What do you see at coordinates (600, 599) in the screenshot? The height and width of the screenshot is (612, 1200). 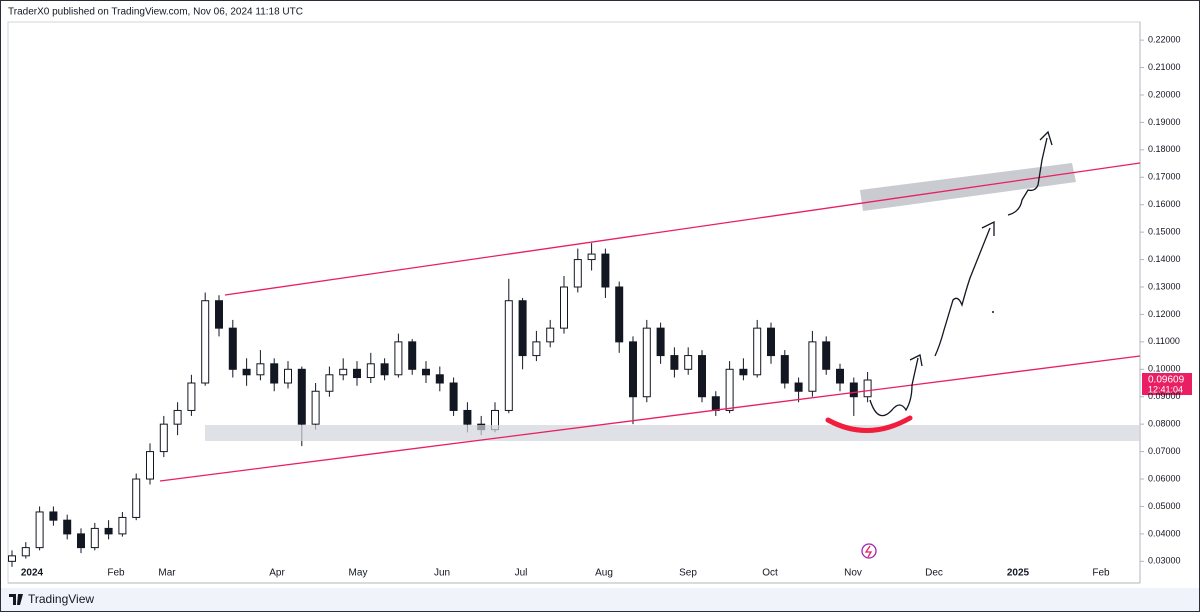 I see `footer-bar` at bounding box center [600, 599].